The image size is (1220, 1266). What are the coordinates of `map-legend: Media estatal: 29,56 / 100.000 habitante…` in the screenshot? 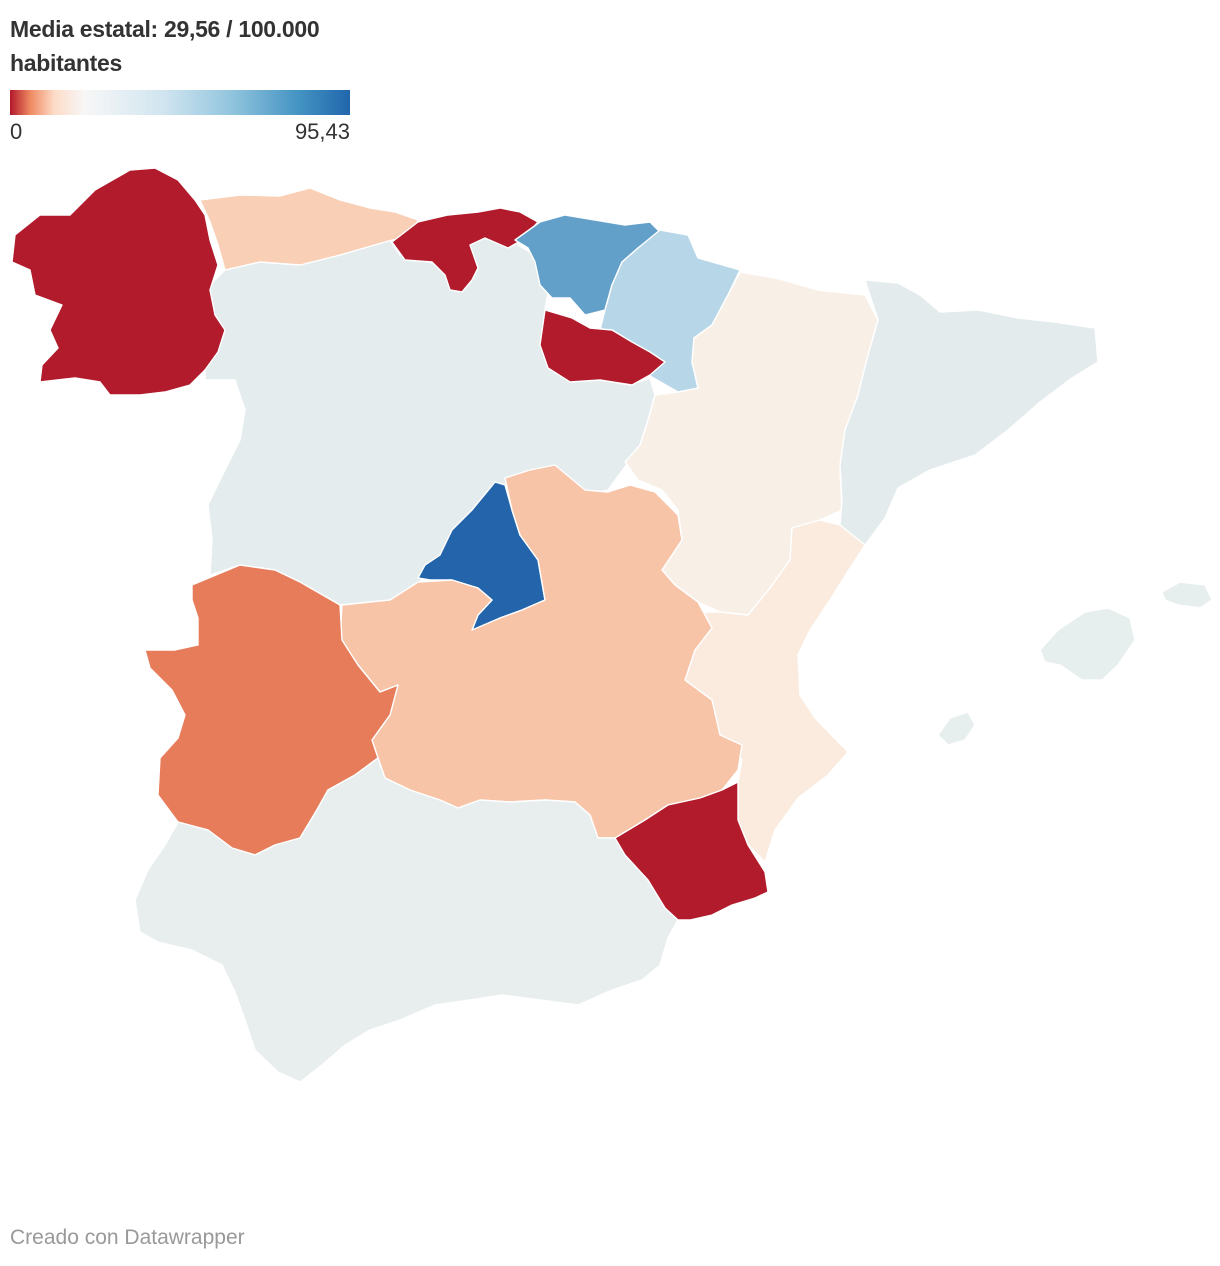 It's located at (180, 78).